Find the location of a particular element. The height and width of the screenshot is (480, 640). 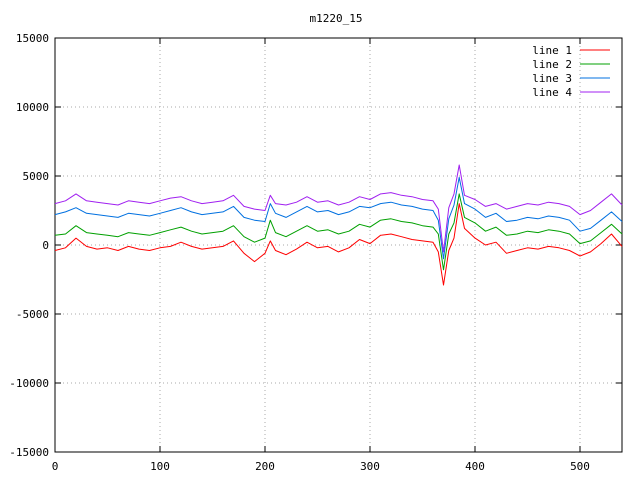

legend-label: line 2 is located at coordinates (552, 64).